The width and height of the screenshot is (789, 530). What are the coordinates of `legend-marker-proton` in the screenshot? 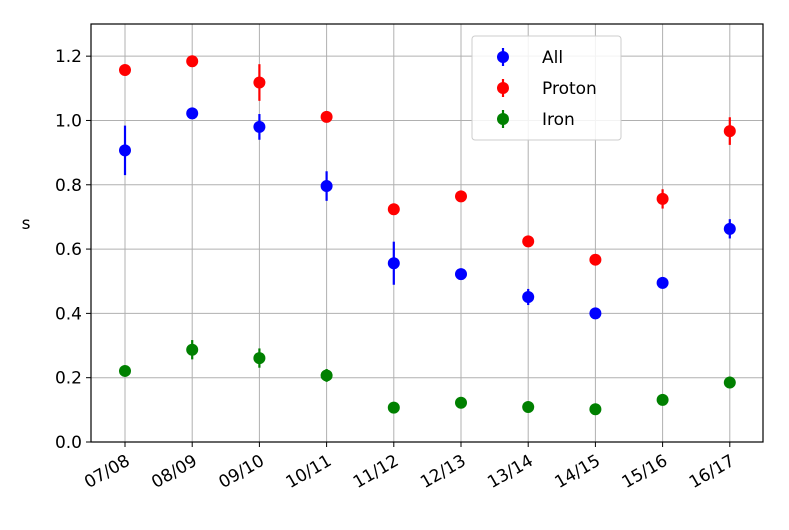 It's located at (503, 88).